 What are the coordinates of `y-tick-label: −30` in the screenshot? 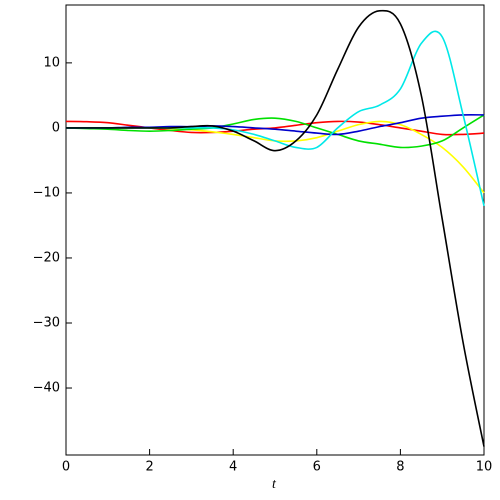 It's located at (46, 322).